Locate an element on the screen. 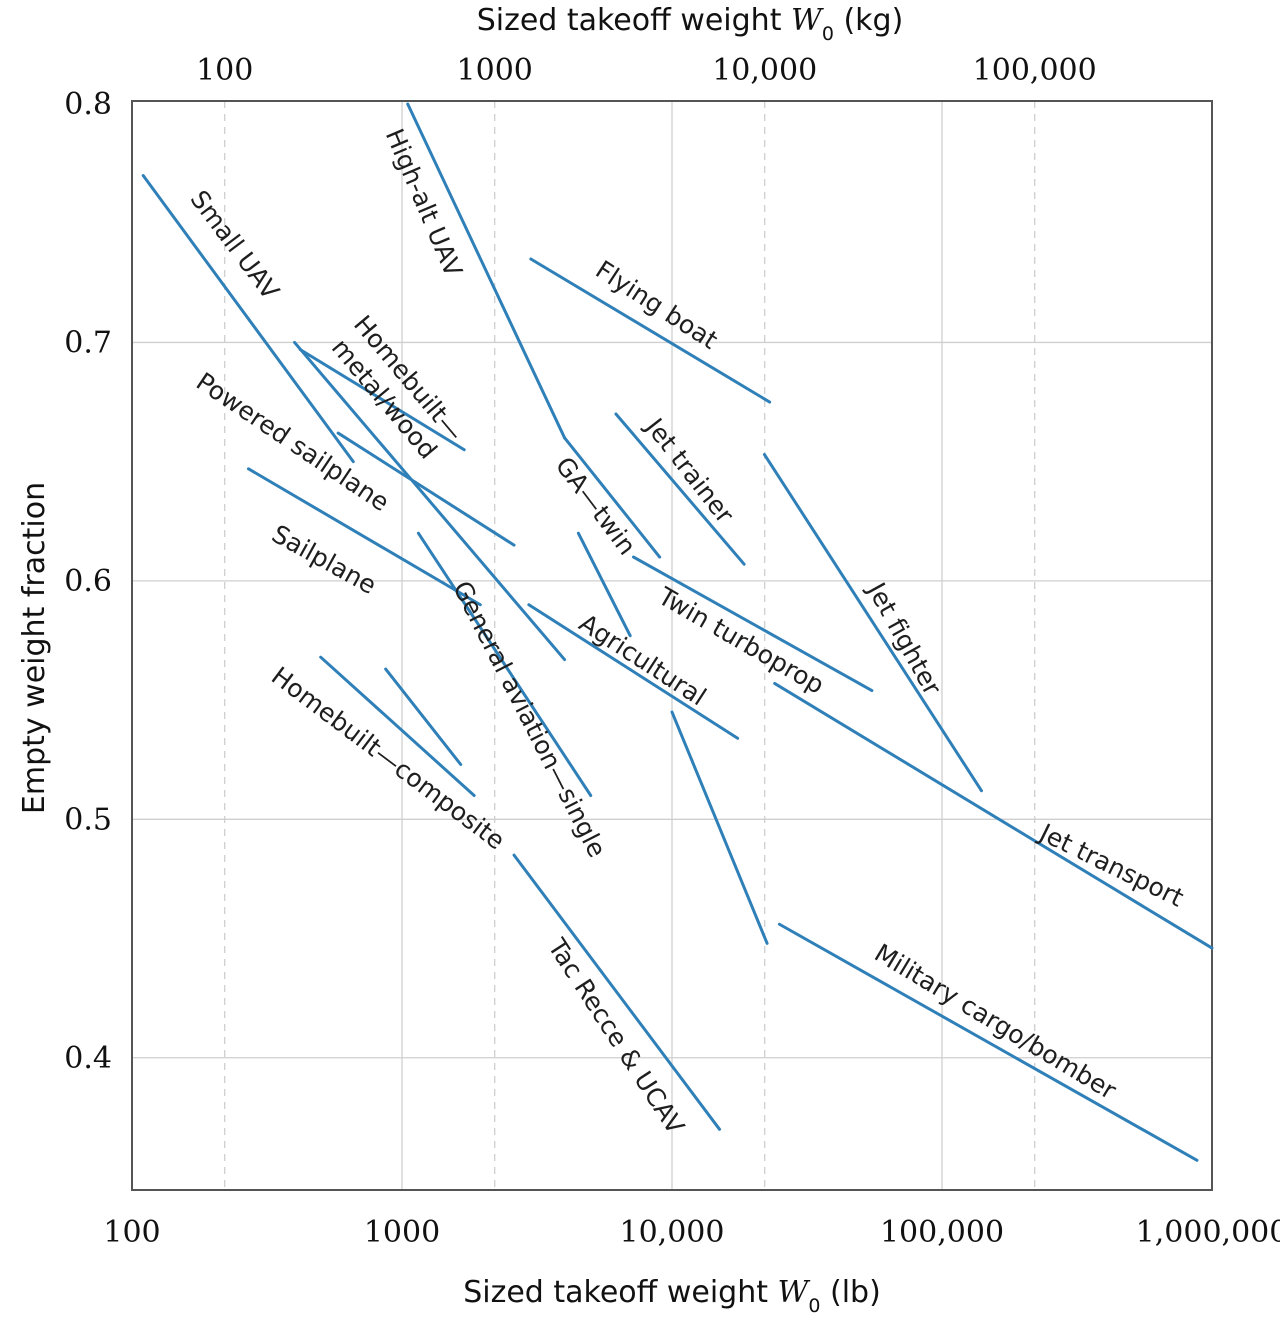 The image size is (1280, 1328). series-flying-boat is located at coordinates (650, 330).